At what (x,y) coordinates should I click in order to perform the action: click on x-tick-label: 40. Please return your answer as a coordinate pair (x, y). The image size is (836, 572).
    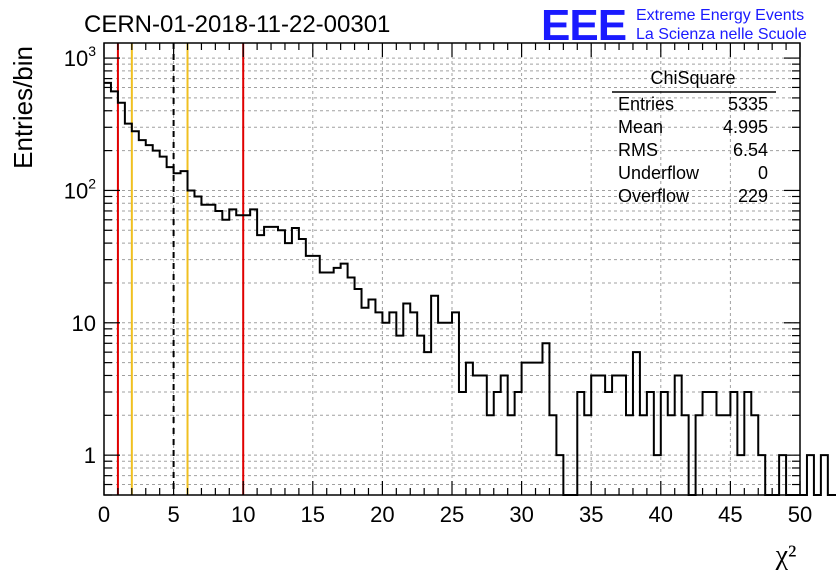
    Looking at the image, I should click on (661, 514).